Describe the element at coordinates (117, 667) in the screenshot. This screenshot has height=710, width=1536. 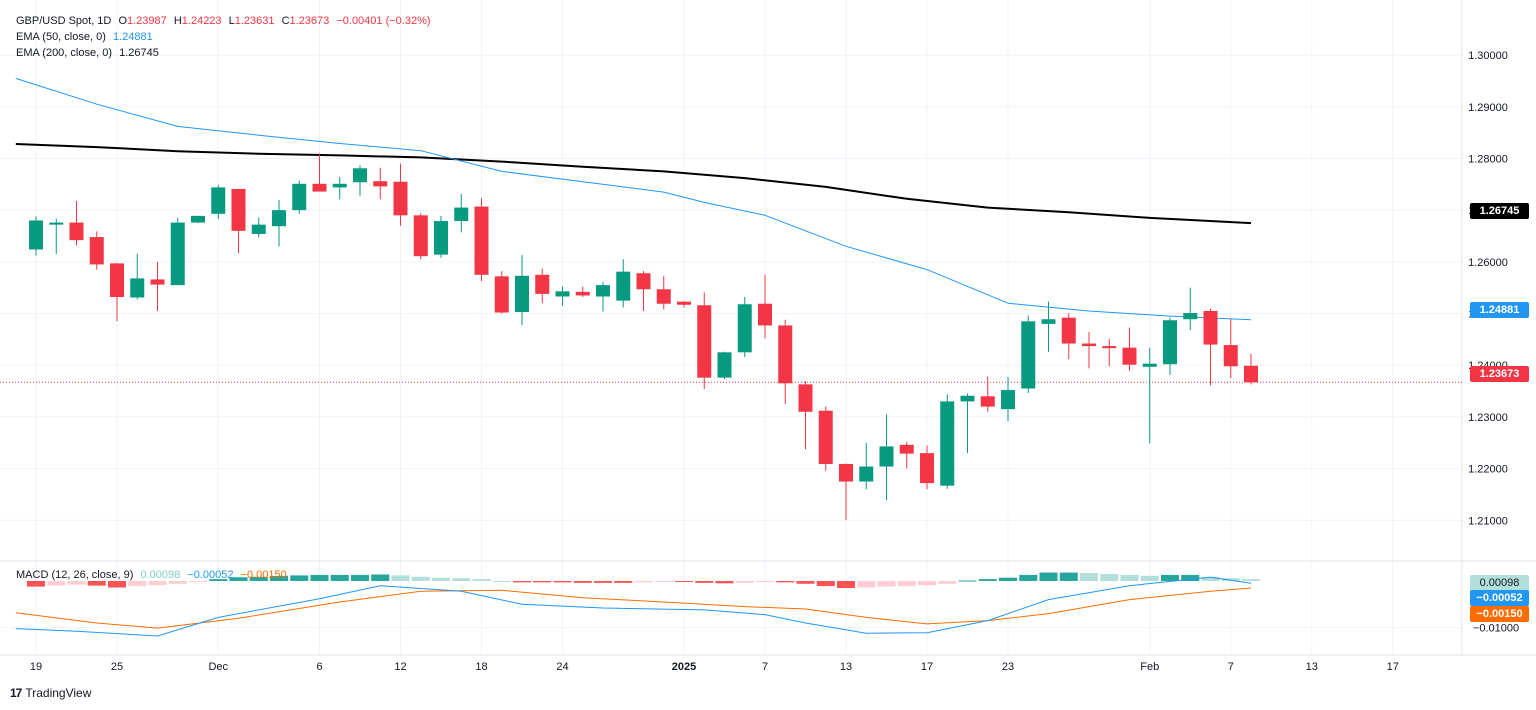
I see `x-tick-label: 25` at that location.